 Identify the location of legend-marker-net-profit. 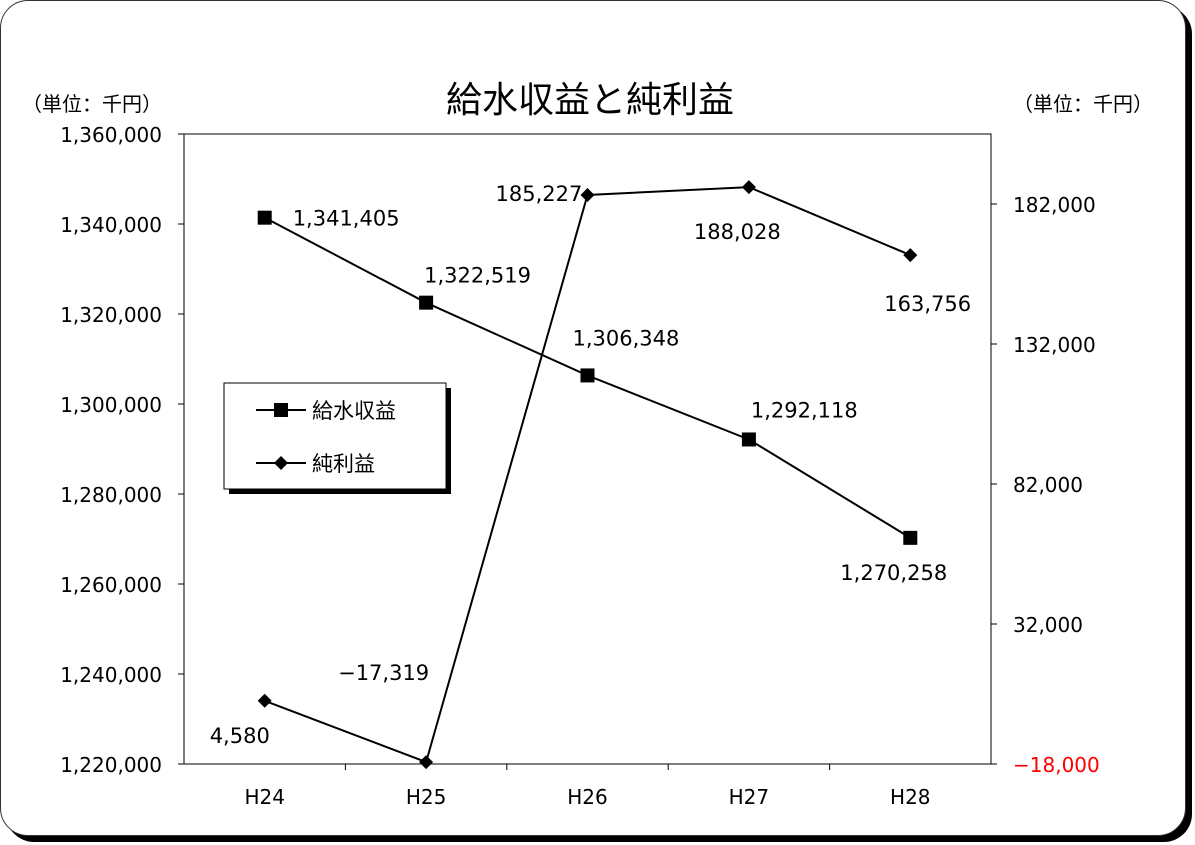
(281, 463).